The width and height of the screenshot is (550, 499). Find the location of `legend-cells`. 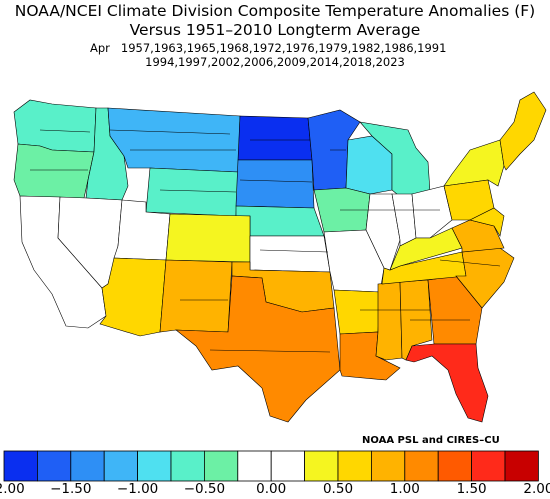

legend-cells is located at coordinates (271, 466).